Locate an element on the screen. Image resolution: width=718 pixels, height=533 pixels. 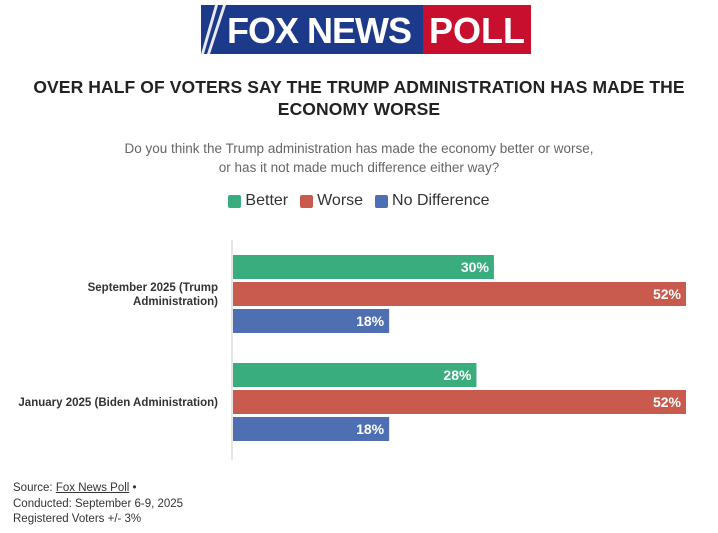
fox-news-poll-logo: FOX NEWS POLL is located at coordinates (366, 29).